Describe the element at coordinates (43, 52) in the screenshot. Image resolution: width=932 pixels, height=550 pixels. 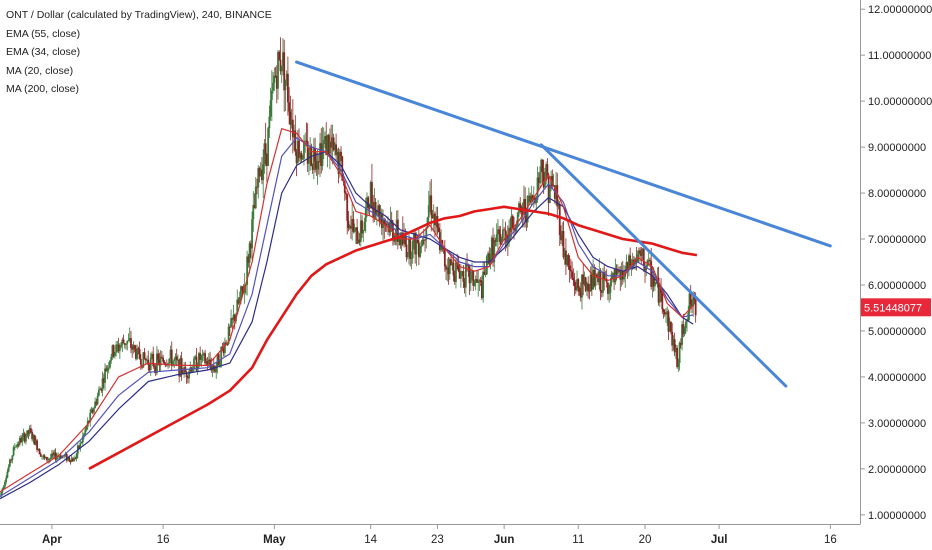
I see `legend-item-ema34: EMA (34, close)` at that location.